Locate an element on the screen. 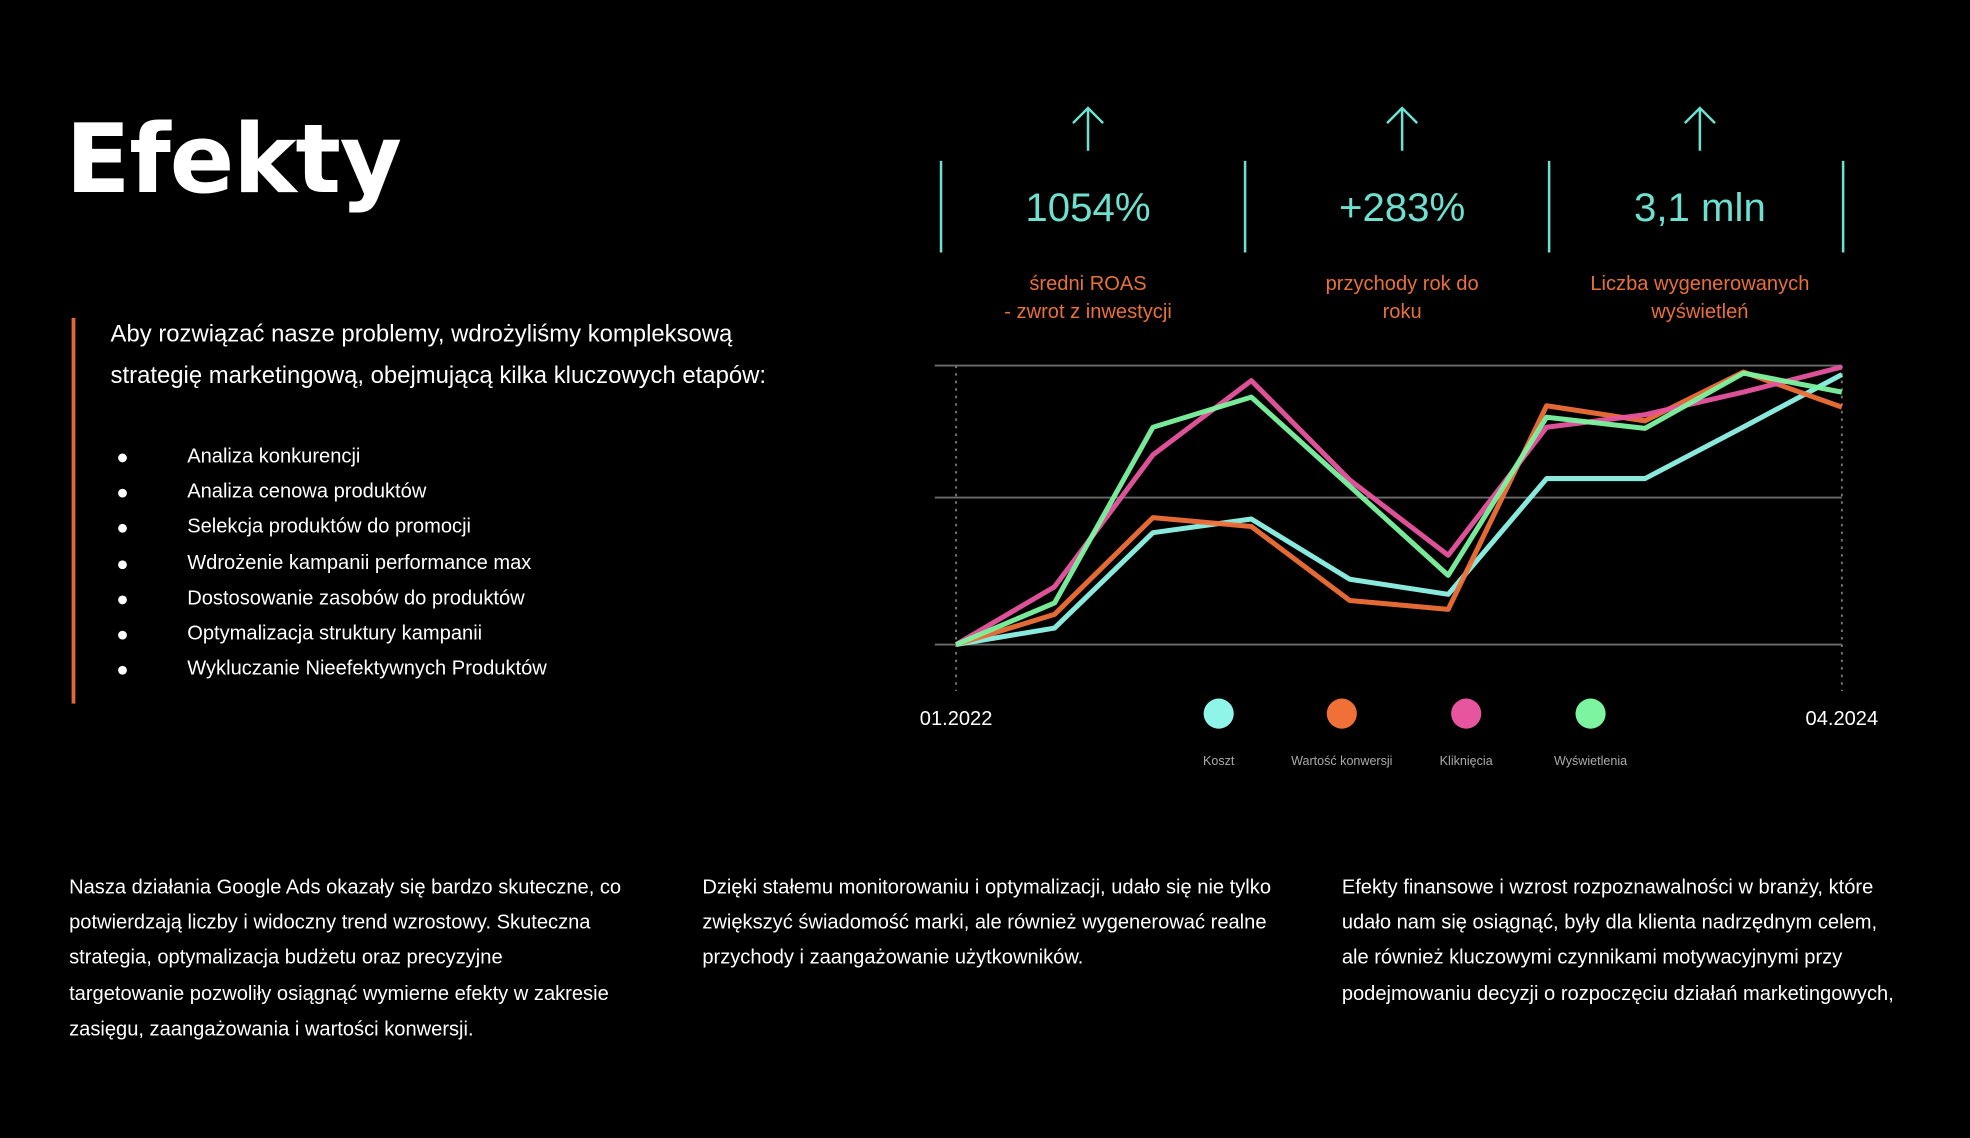 This screenshot has height=1138, width=1970. bullet-item: Wdrożenie kampanii performance max is located at coordinates (329, 563).